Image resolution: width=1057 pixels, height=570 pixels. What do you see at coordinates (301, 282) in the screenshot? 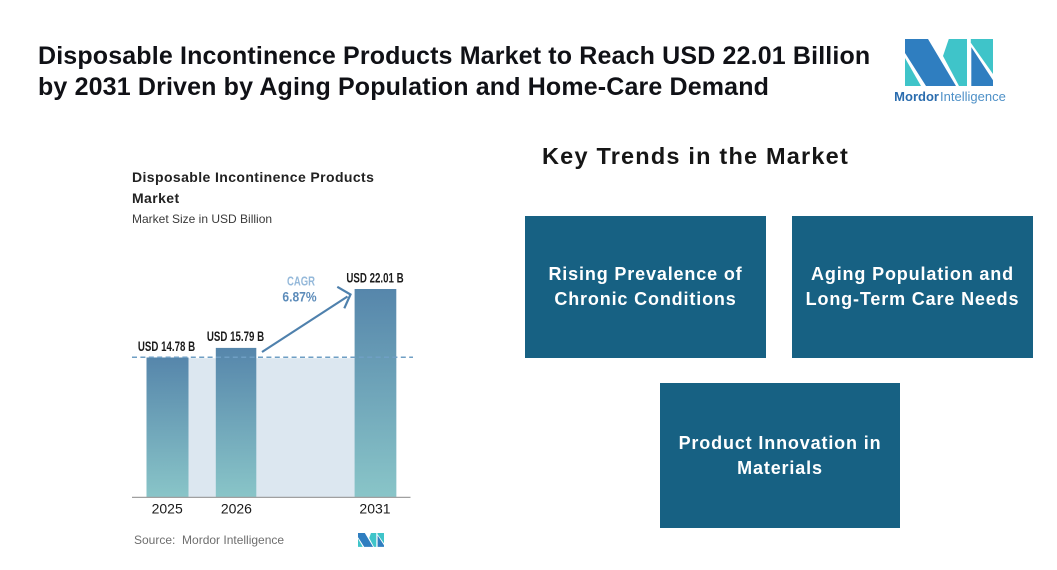
I see `svg-text: CAGR` at bounding box center [301, 282].